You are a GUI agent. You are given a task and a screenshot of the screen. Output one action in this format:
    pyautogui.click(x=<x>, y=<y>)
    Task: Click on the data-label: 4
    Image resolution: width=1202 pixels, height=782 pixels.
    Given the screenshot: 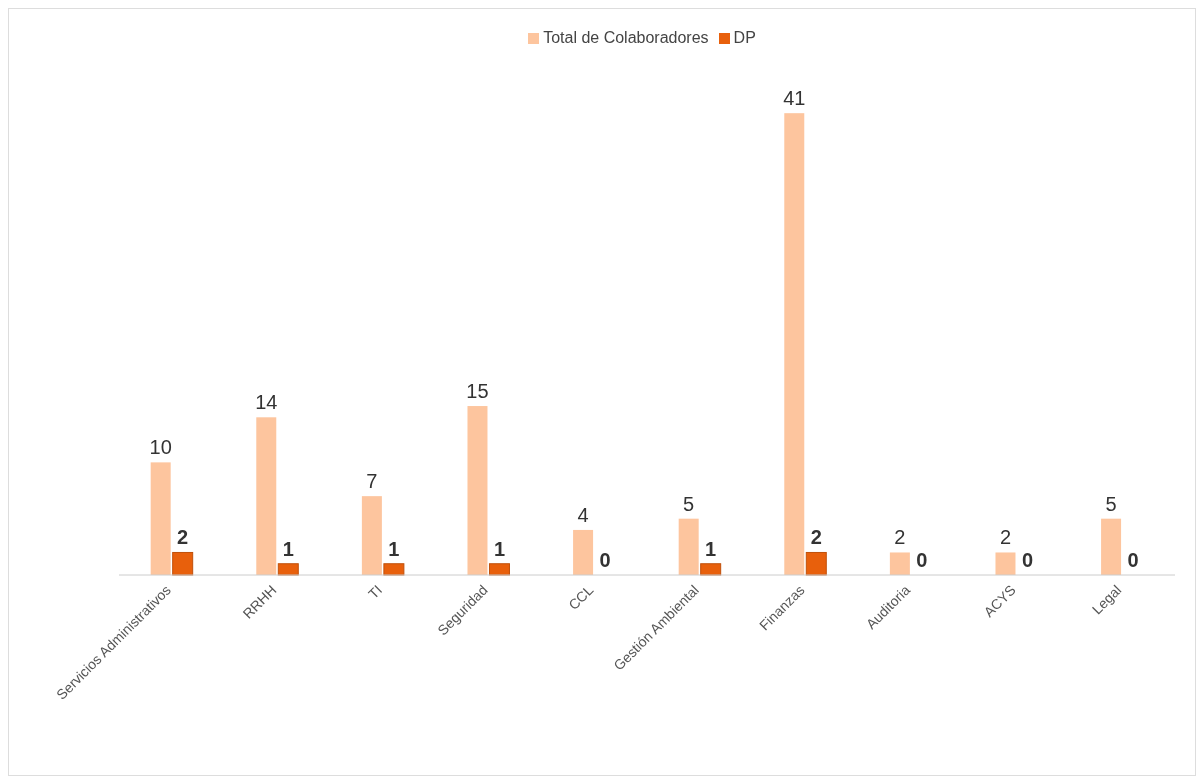 What is the action you would take?
    pyautogui.click(x=583, y=514)
    